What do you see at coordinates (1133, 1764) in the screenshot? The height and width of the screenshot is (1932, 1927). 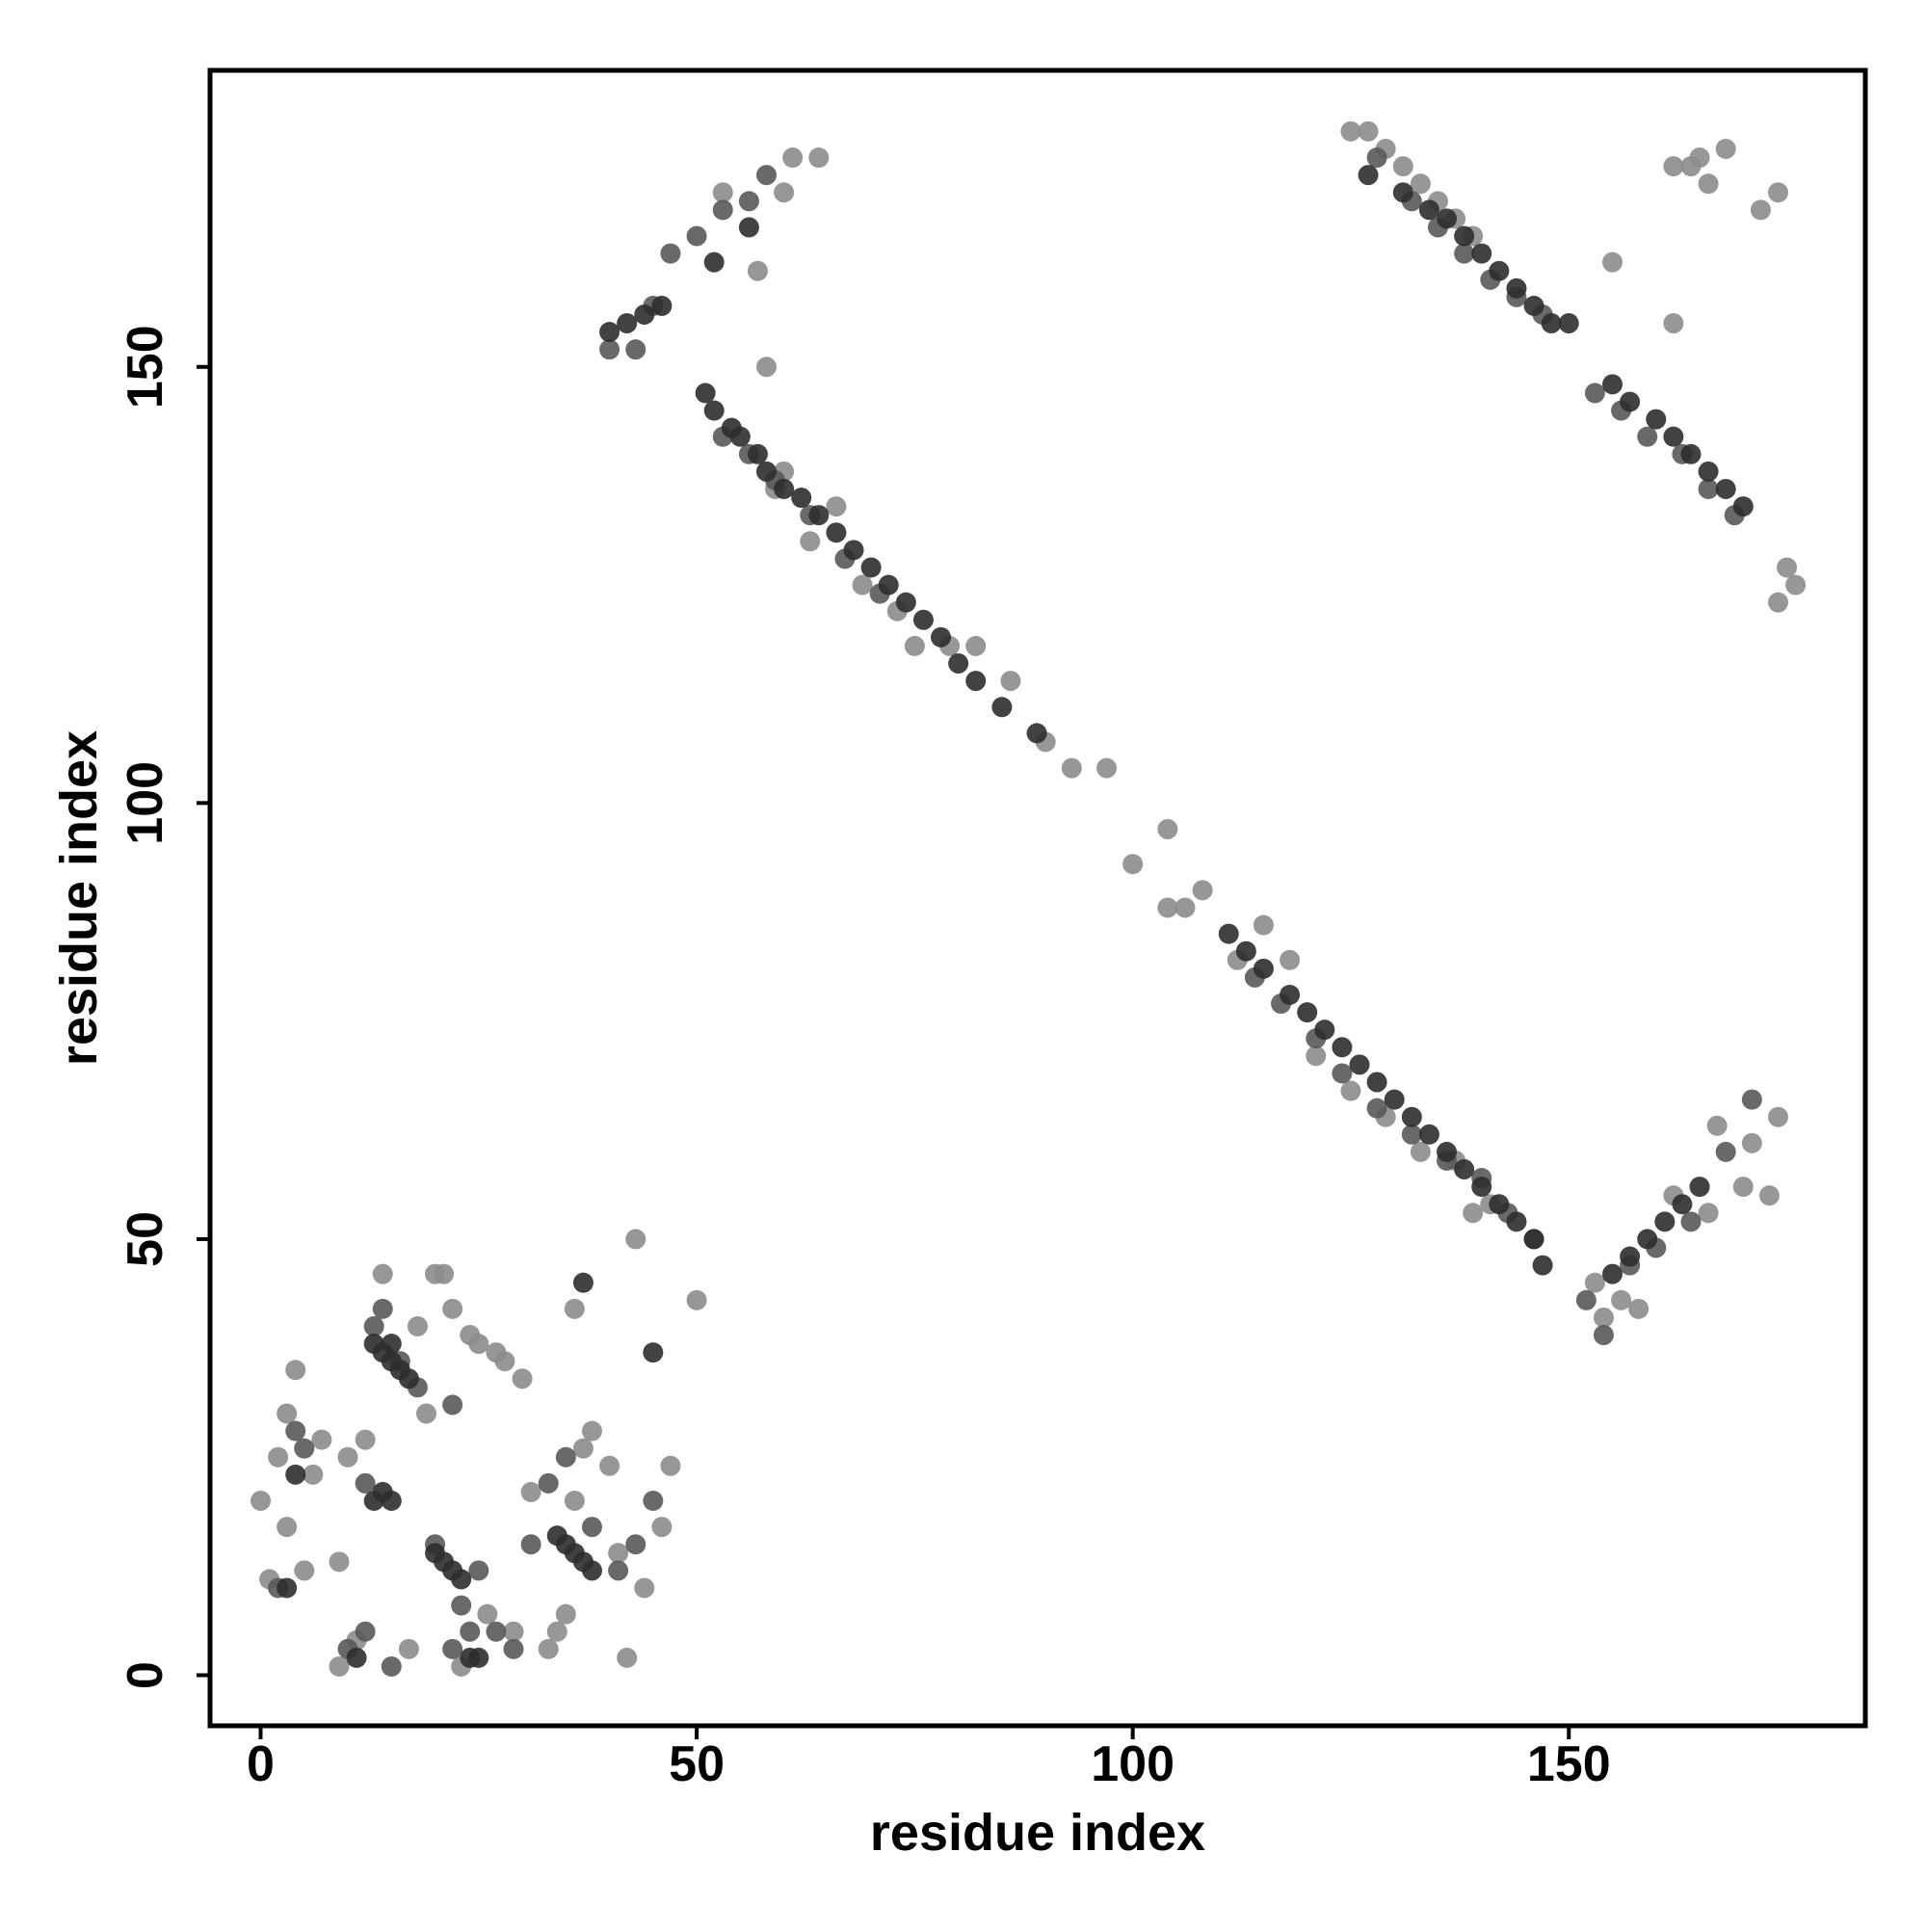 I see `x-tick-label: 100` at bounding box center [1133, 1764].